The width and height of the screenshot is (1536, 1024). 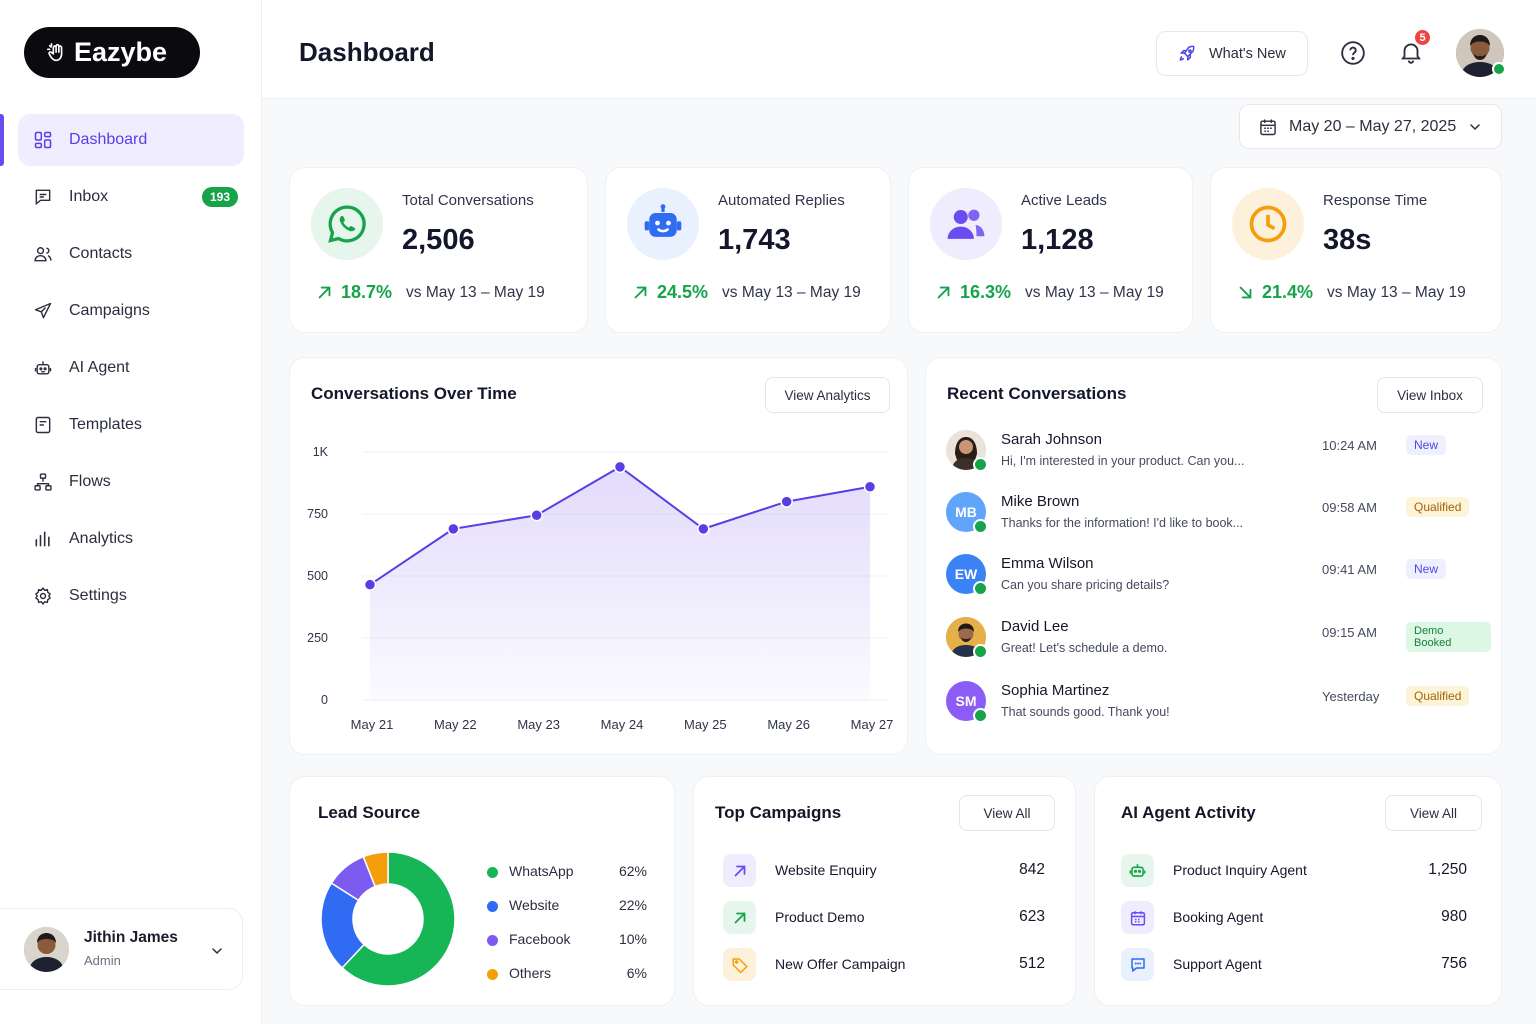 I want to click on conversation-time: Yesterday, so click(x=1350, y=696).